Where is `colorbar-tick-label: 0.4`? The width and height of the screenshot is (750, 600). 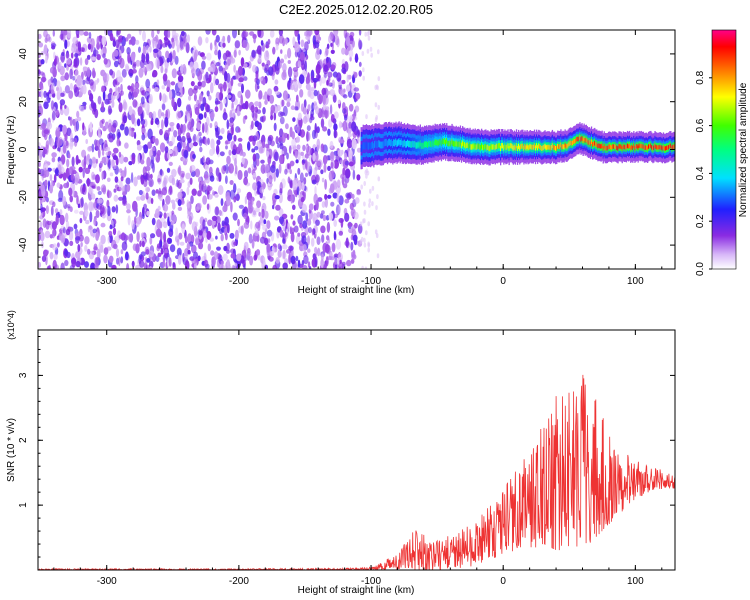
colorbar-tick-label: 0.4 is located at coordinates (700, 173).